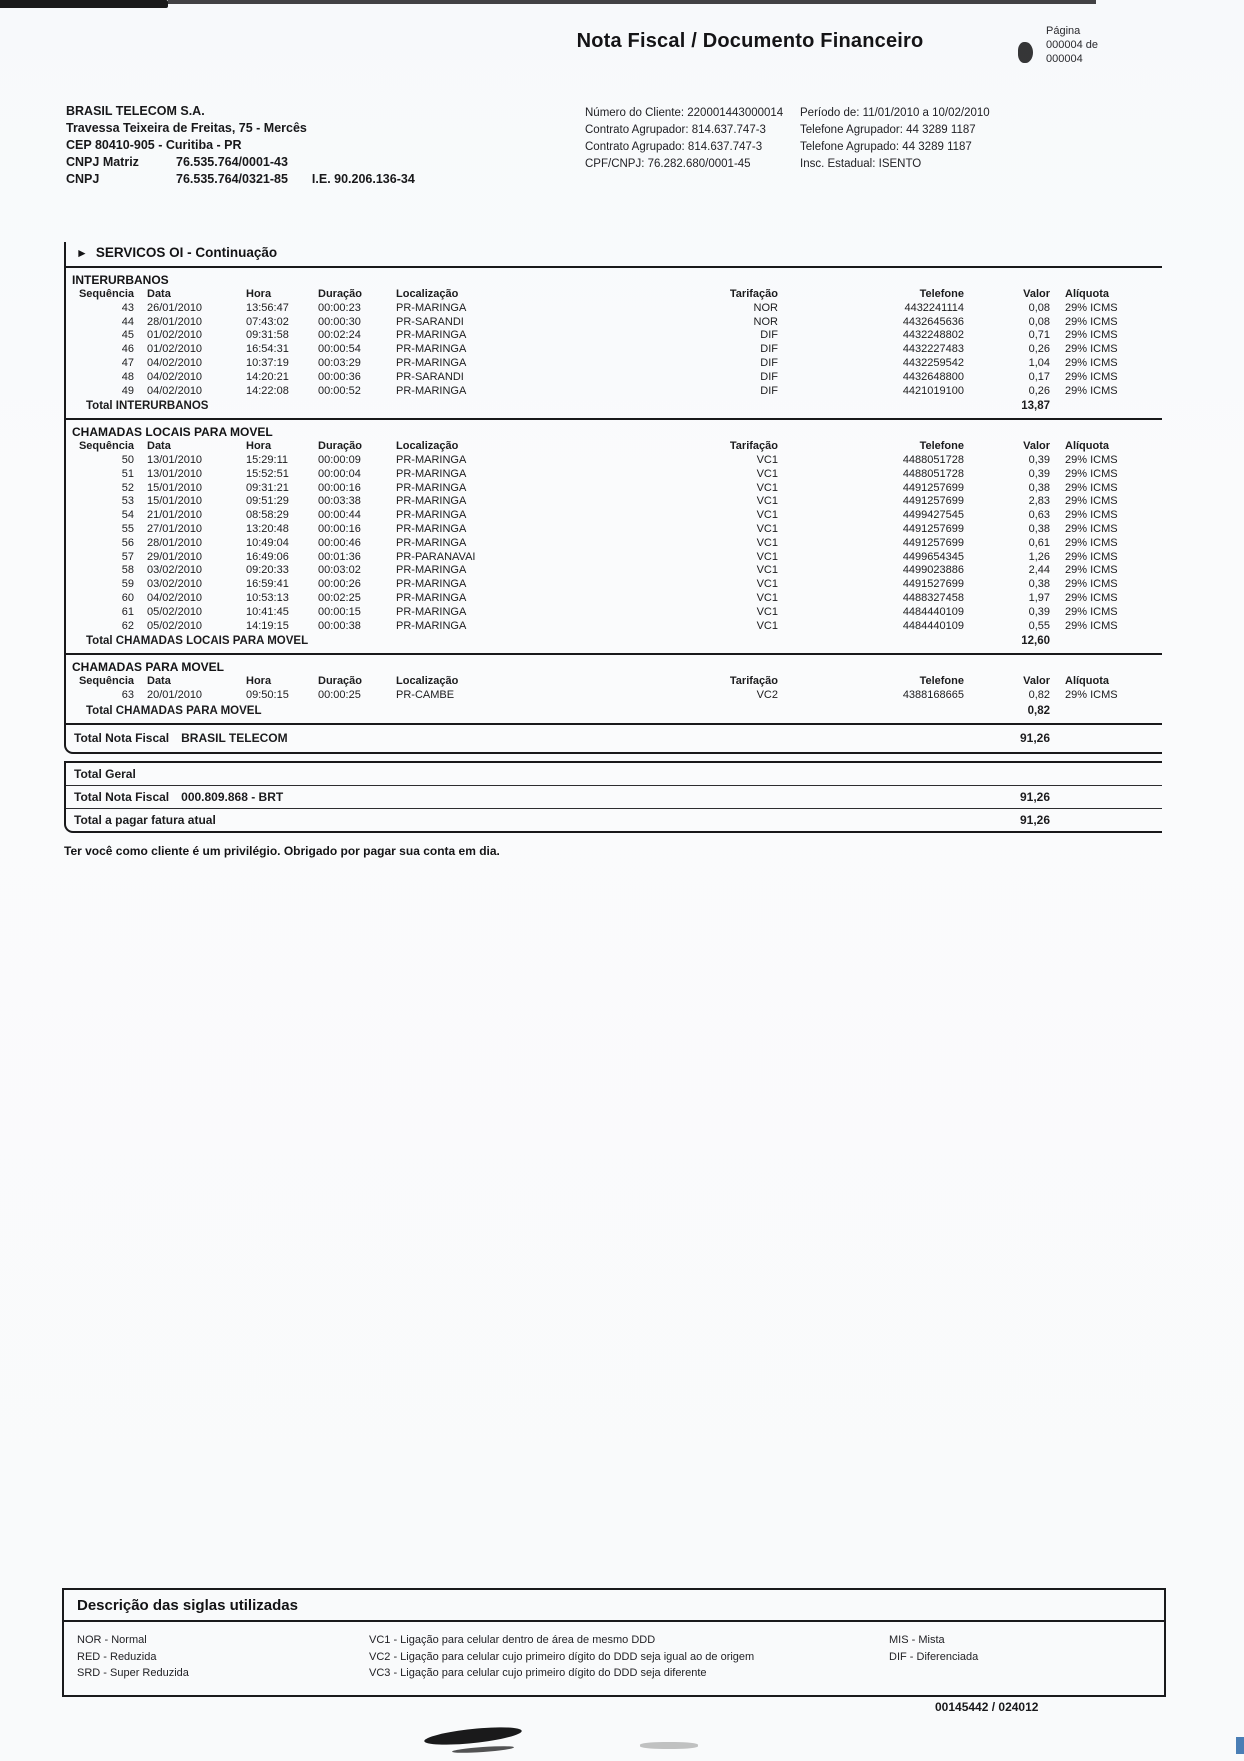 This screenshot has width=1244, height=1761. I want to click on cell: PR-SARANDI, so click(430, 376).